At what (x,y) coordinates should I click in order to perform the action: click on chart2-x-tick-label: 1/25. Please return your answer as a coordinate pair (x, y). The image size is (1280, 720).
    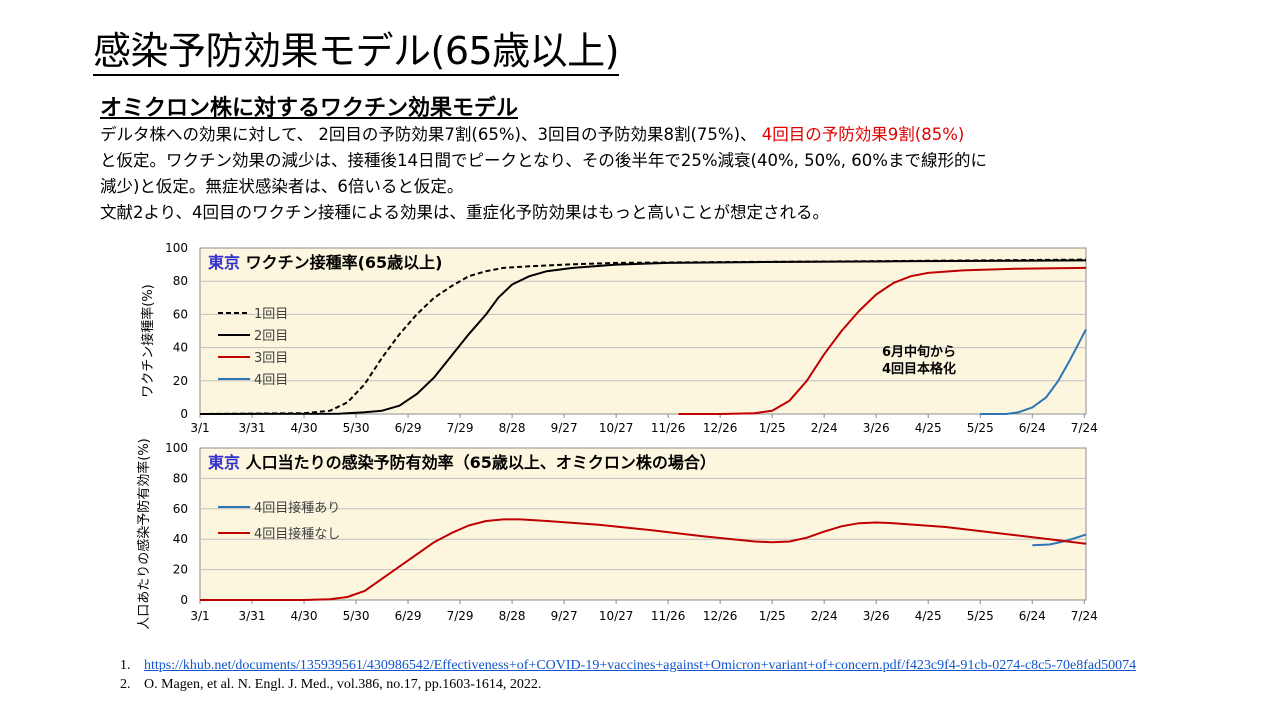
    Looking at the image, I should click on (772, 616).